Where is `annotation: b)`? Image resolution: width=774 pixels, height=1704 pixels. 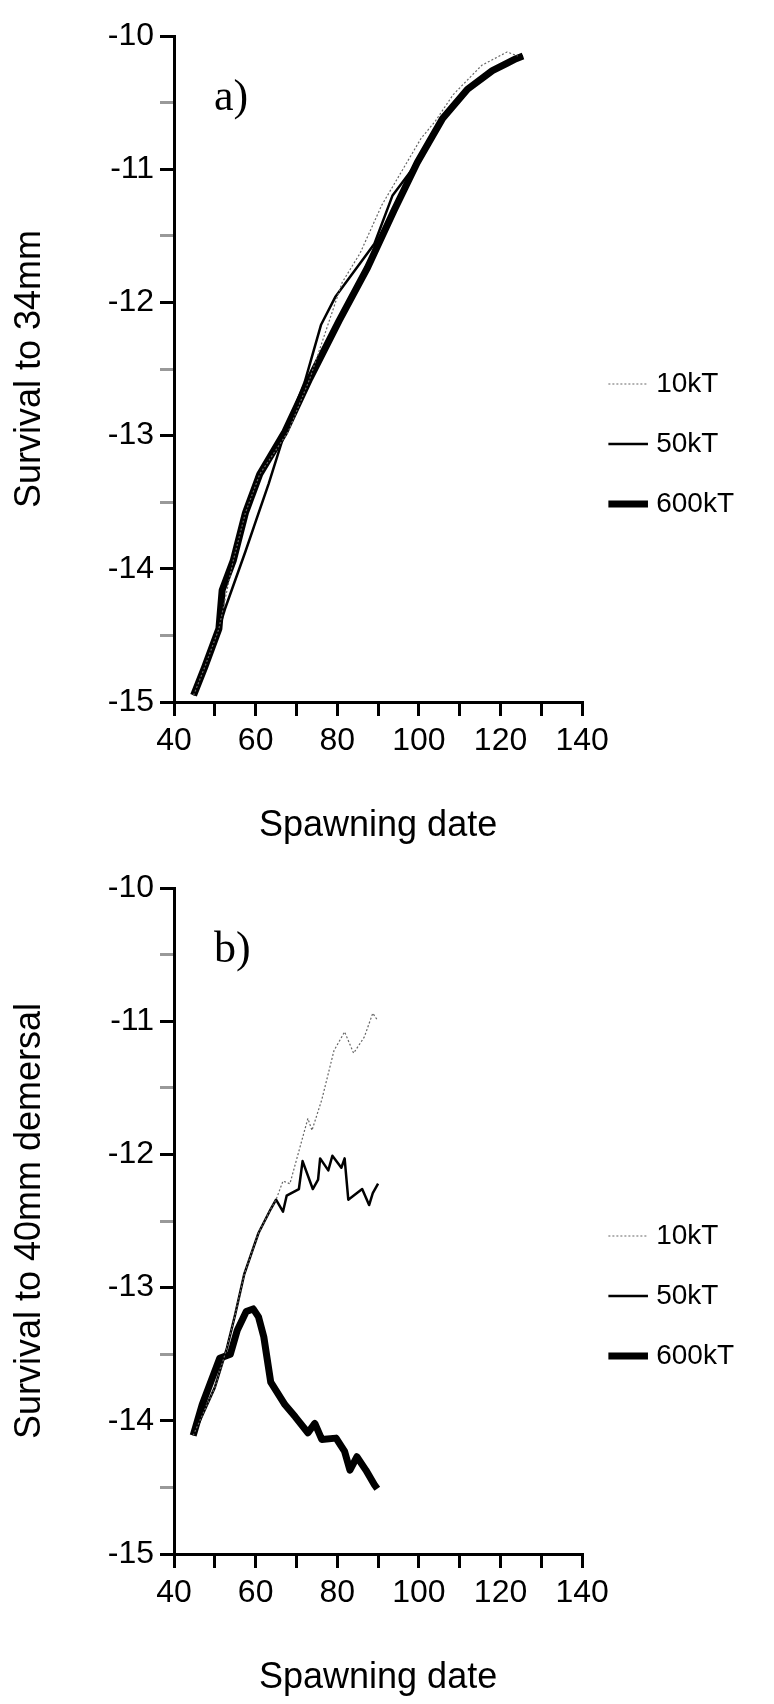 annotation: b) is located at coordinates (232, 947).